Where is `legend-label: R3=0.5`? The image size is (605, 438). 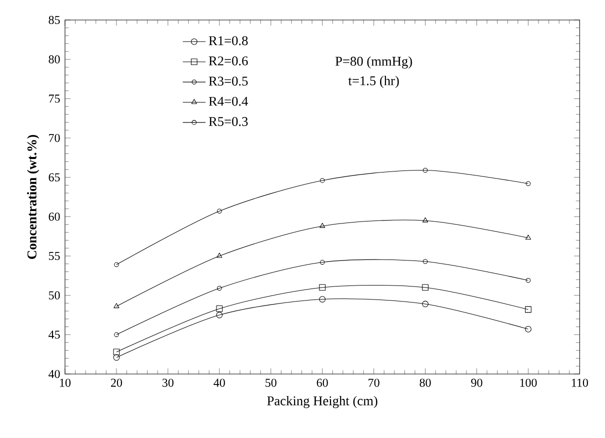 legend-label: R3=0.5 is located at coordinates (228, 81).